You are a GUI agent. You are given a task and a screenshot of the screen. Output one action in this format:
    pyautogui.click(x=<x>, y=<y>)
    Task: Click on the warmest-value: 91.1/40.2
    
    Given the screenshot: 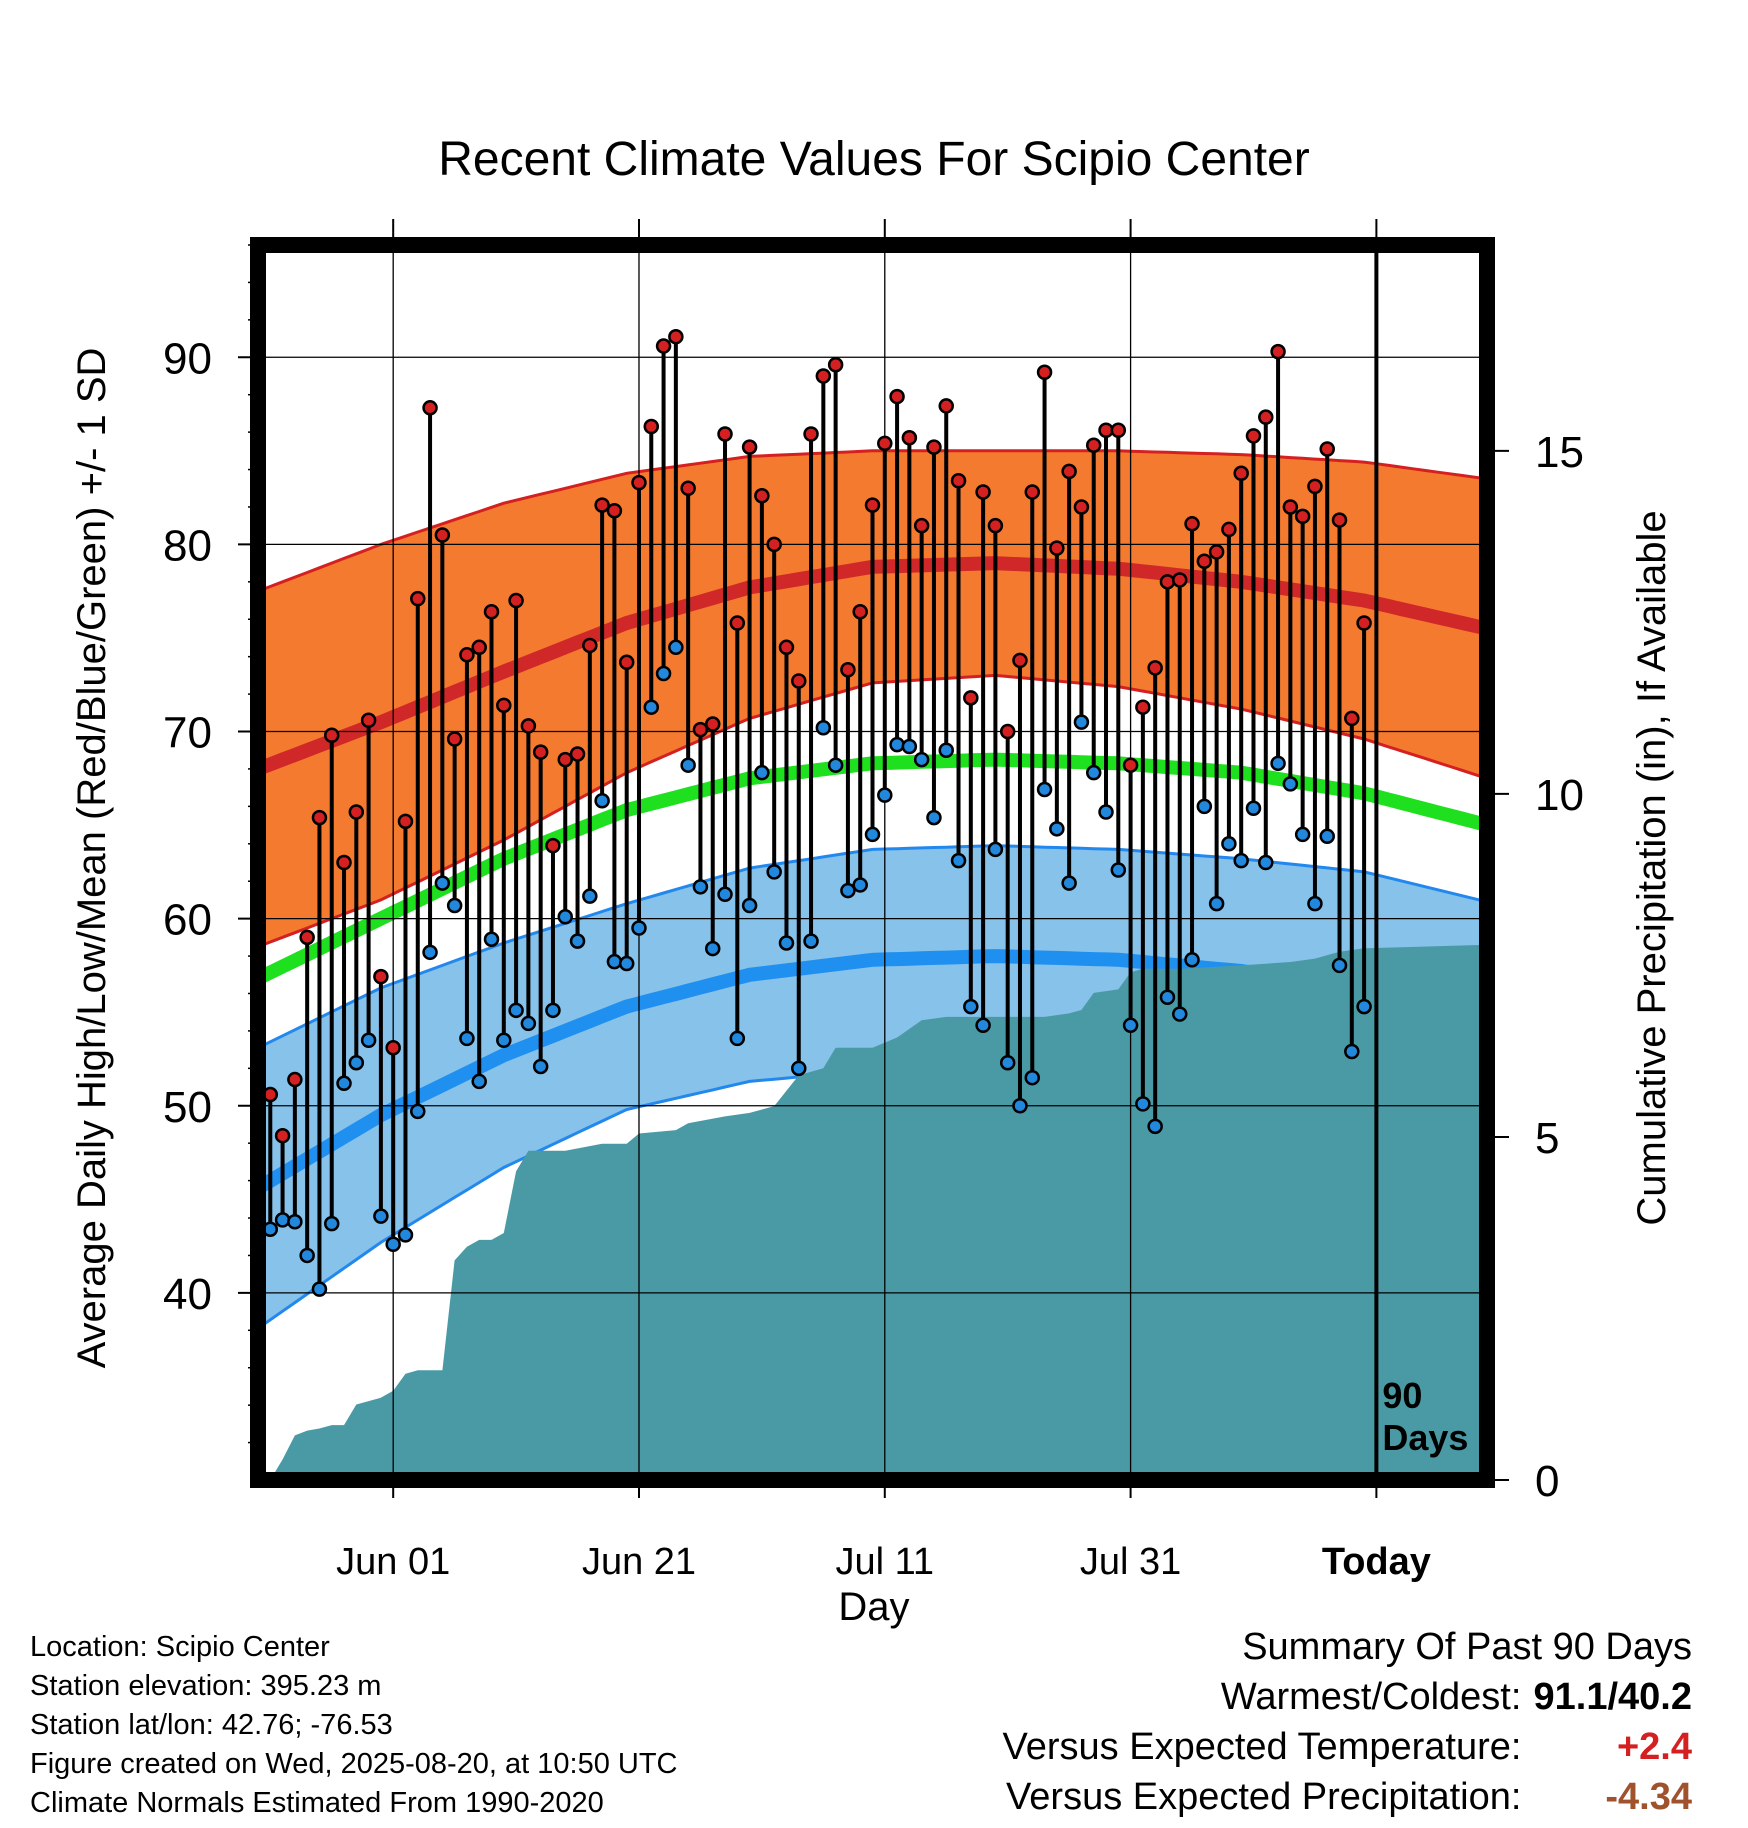 What is the action you would take?
    pyautogui.click(x=1612, y=1697)
    